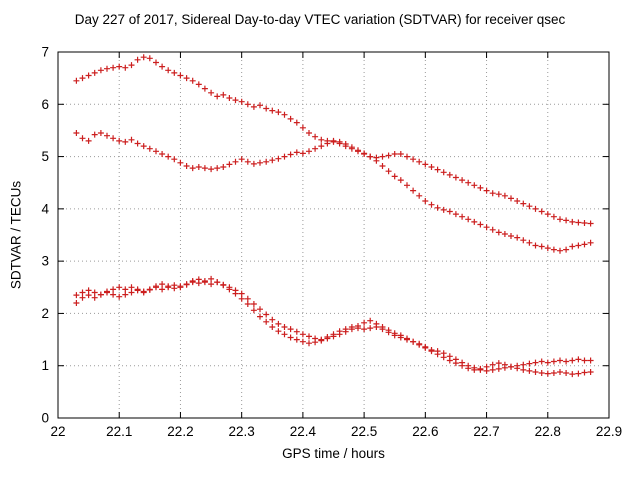 The height and width of the screenshot is (480, 640). I want to click on x-axis-label: GPS time / hours, so click(333, 453).